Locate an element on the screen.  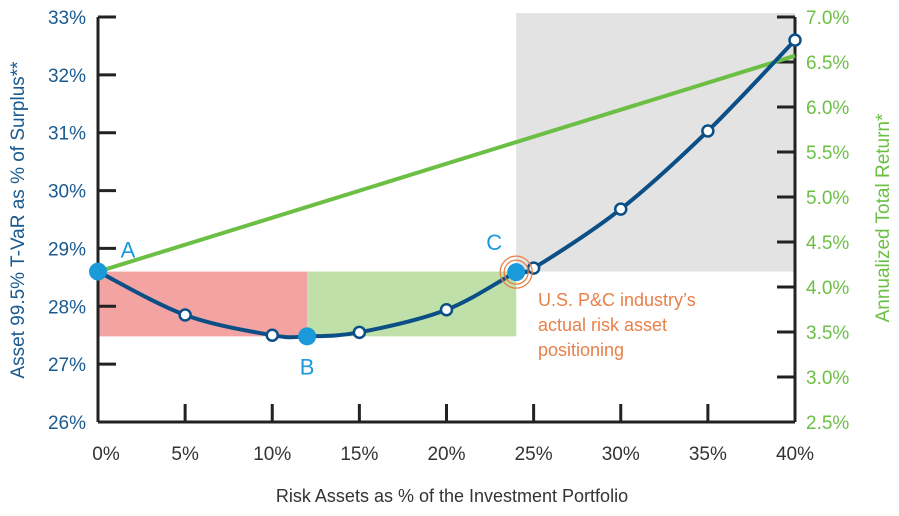
left-tick-label: 26% is located at coordinates (67, 423).